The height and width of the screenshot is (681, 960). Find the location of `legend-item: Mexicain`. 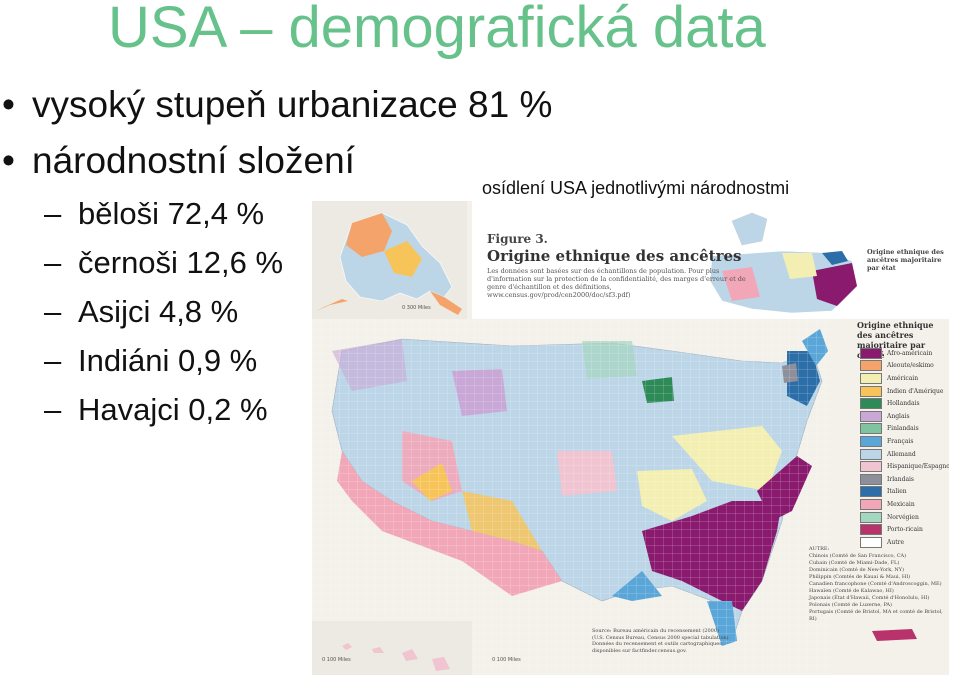

legend-item: Mexicain is located at coordinates (904, 504).